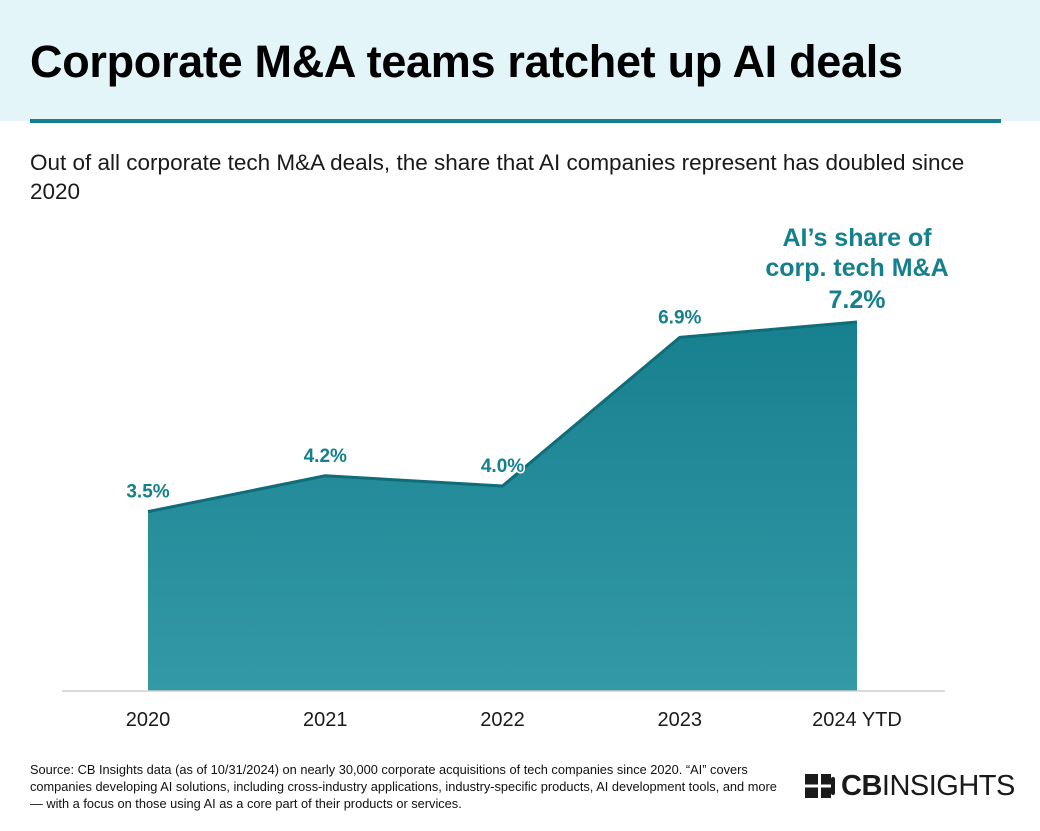 The width and height of the screenshot is (1040, 831). Describe the element at coordinates (148, 720) in the screenshot. I see `x-tick-label-2020: 2020` at that location.